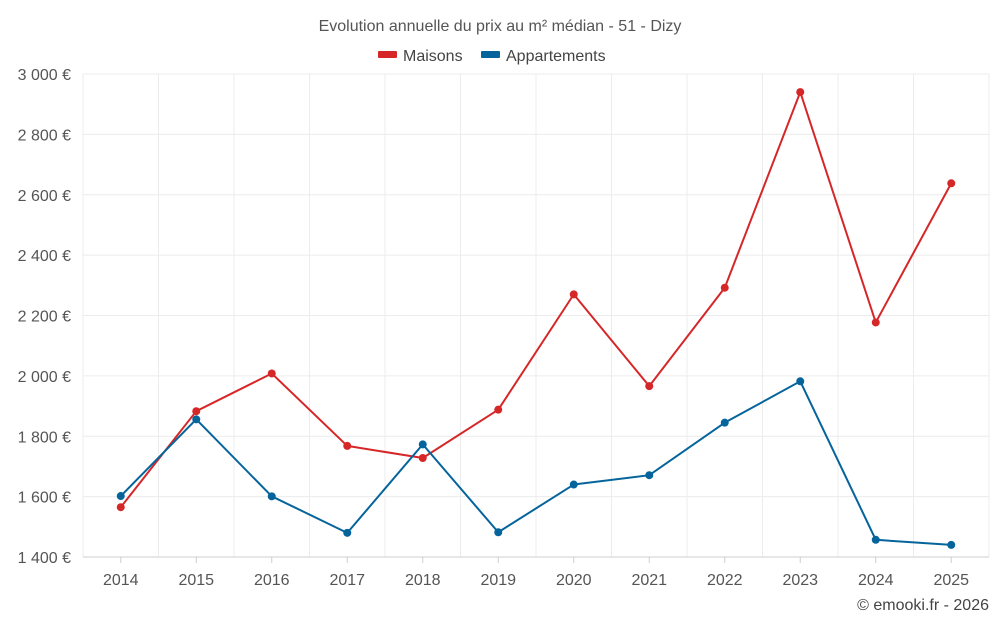 Image resolution: width=1000 pixels, height=625 pixels. I want to click on x-tick-label: 2016, so click(272, 580).